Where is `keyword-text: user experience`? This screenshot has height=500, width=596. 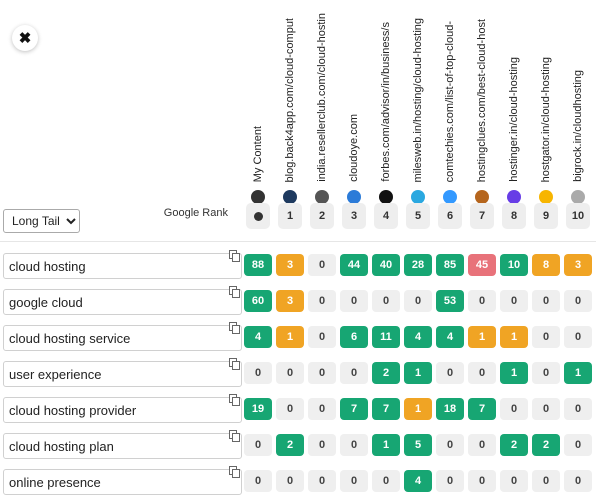
keyword-text: user experience is located at coordinates (55, 374).